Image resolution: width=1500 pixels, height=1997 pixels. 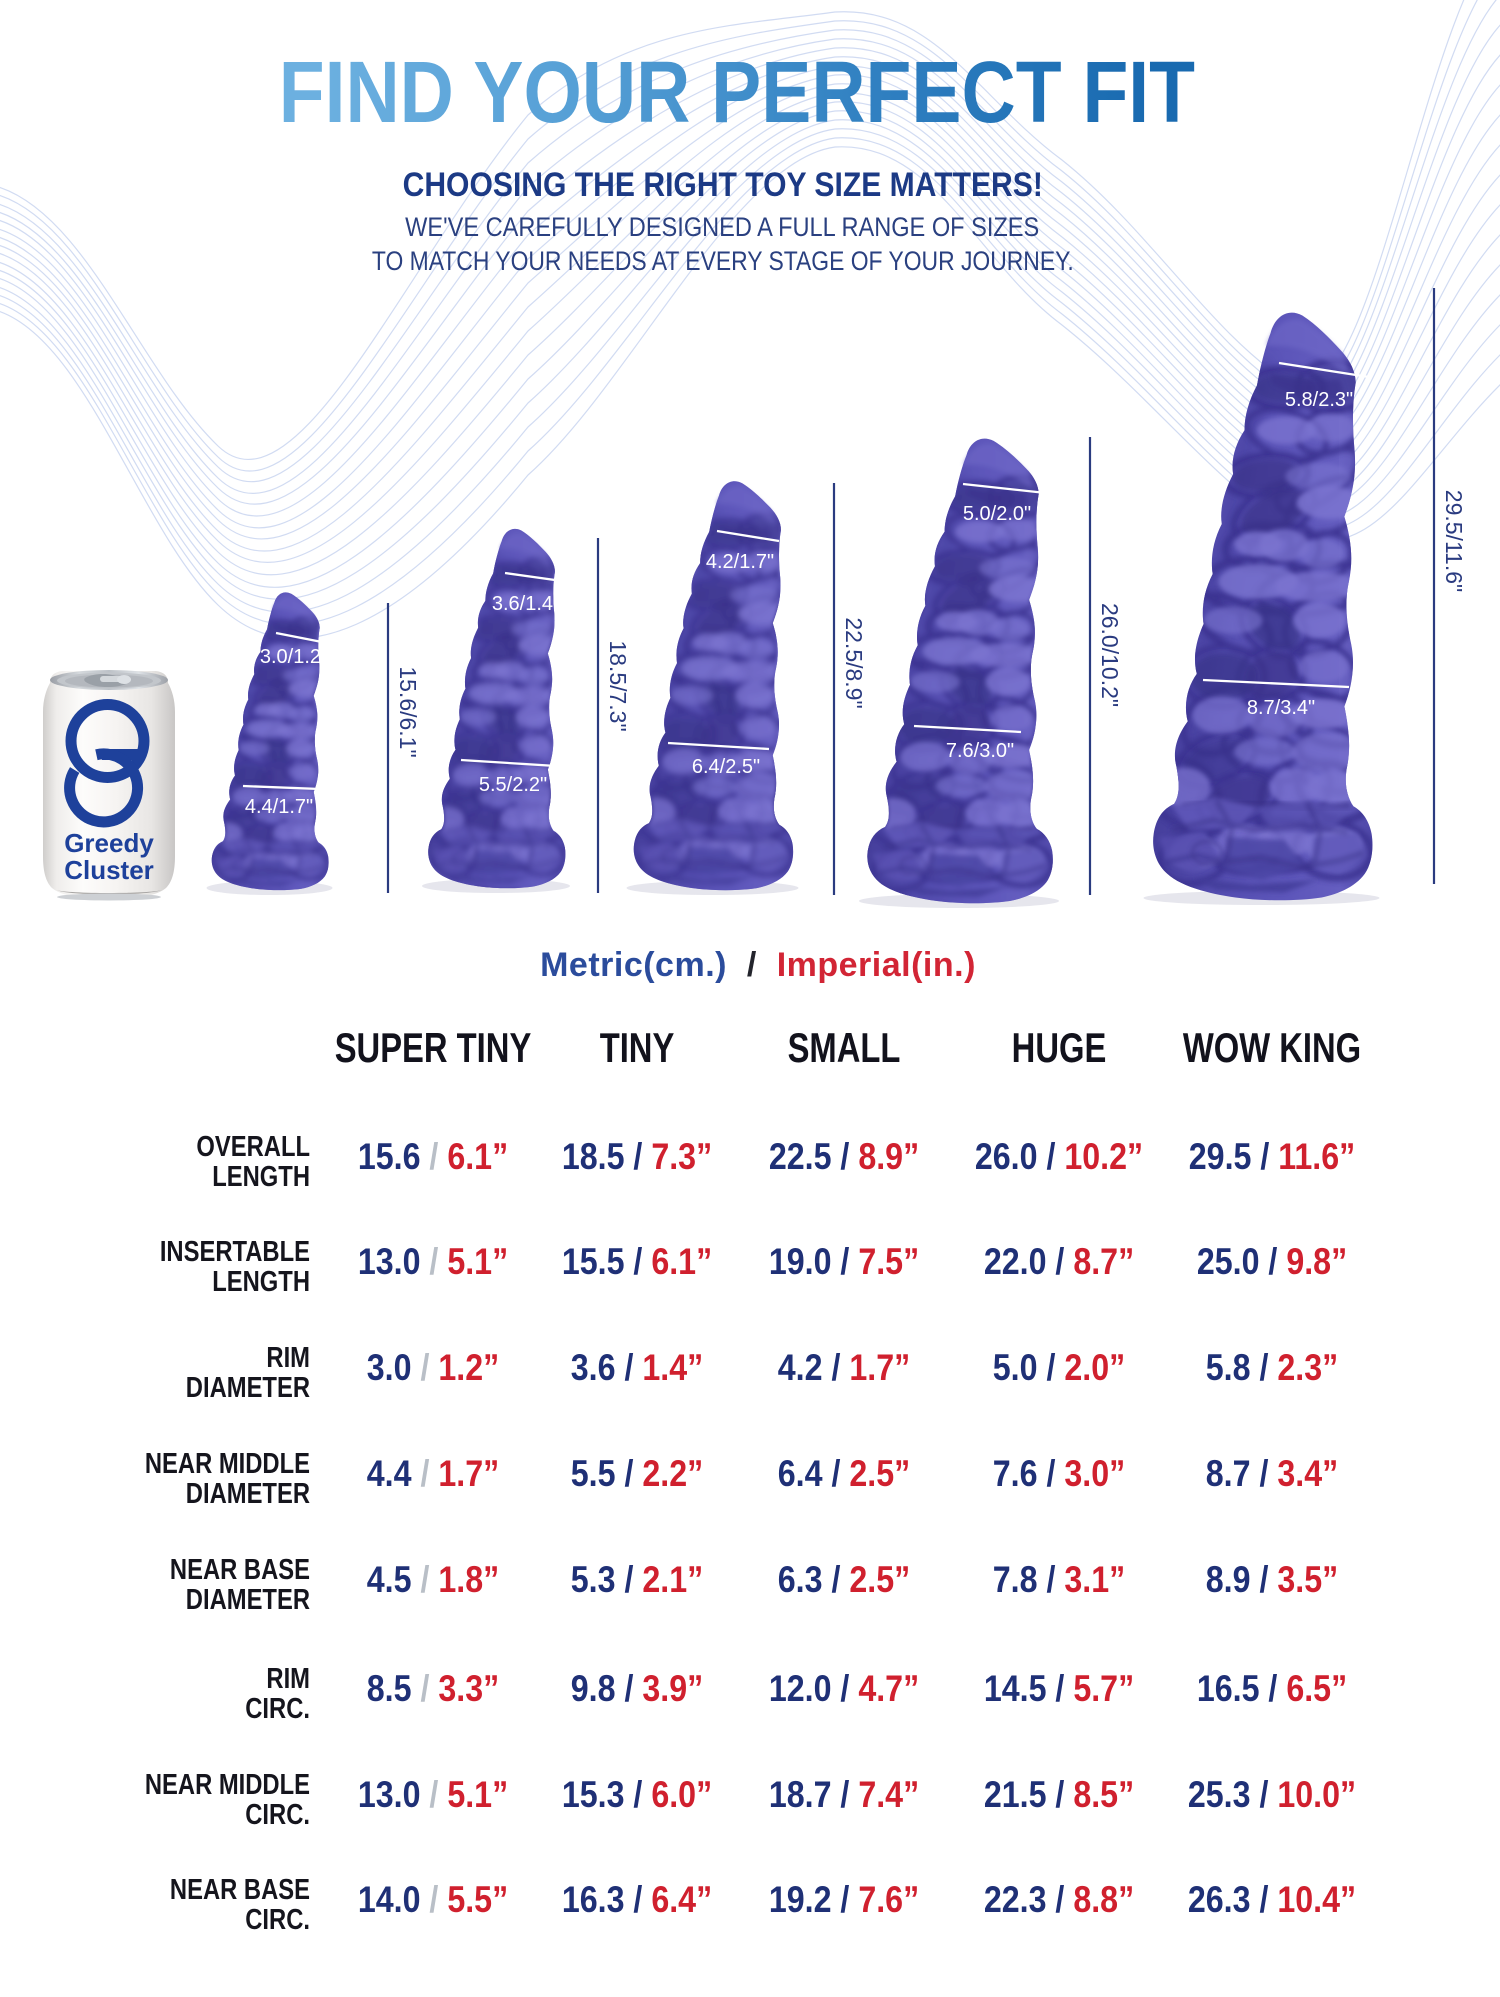 I want to click on svg-text: 15.6/6.1", so click(x=408, y=711).